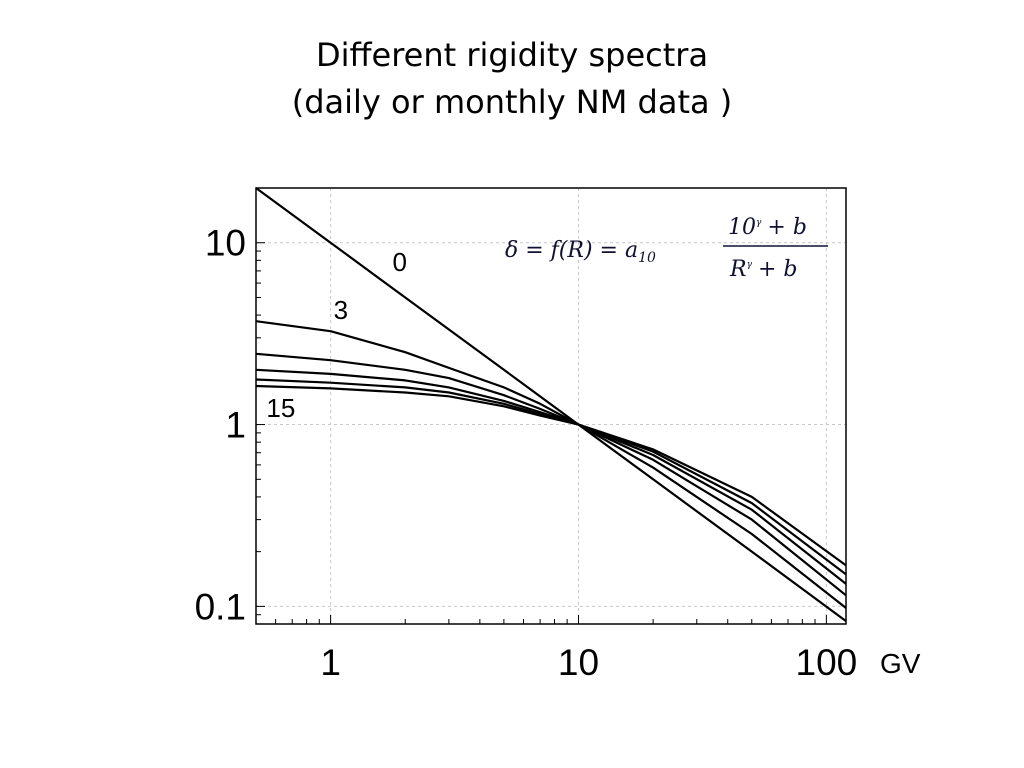  What do you see at coordinates (759, 223) in the screenshot?
I see `formula-numerator-exponent: γ` at bounding box center [759, 223].